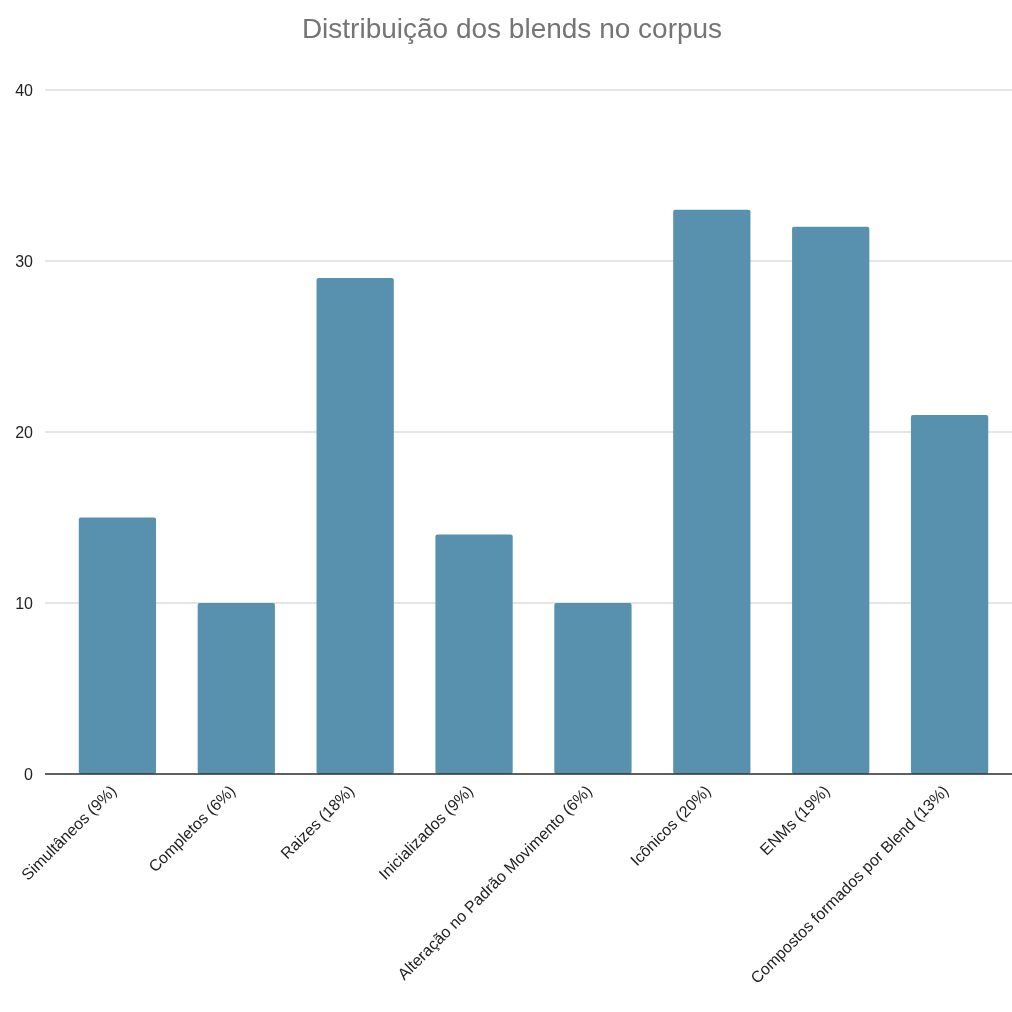  Describe the element at coordinates (512, 28) in the screenshot. I see `chart-title: Distribuição dos blends no corpus` at that location.